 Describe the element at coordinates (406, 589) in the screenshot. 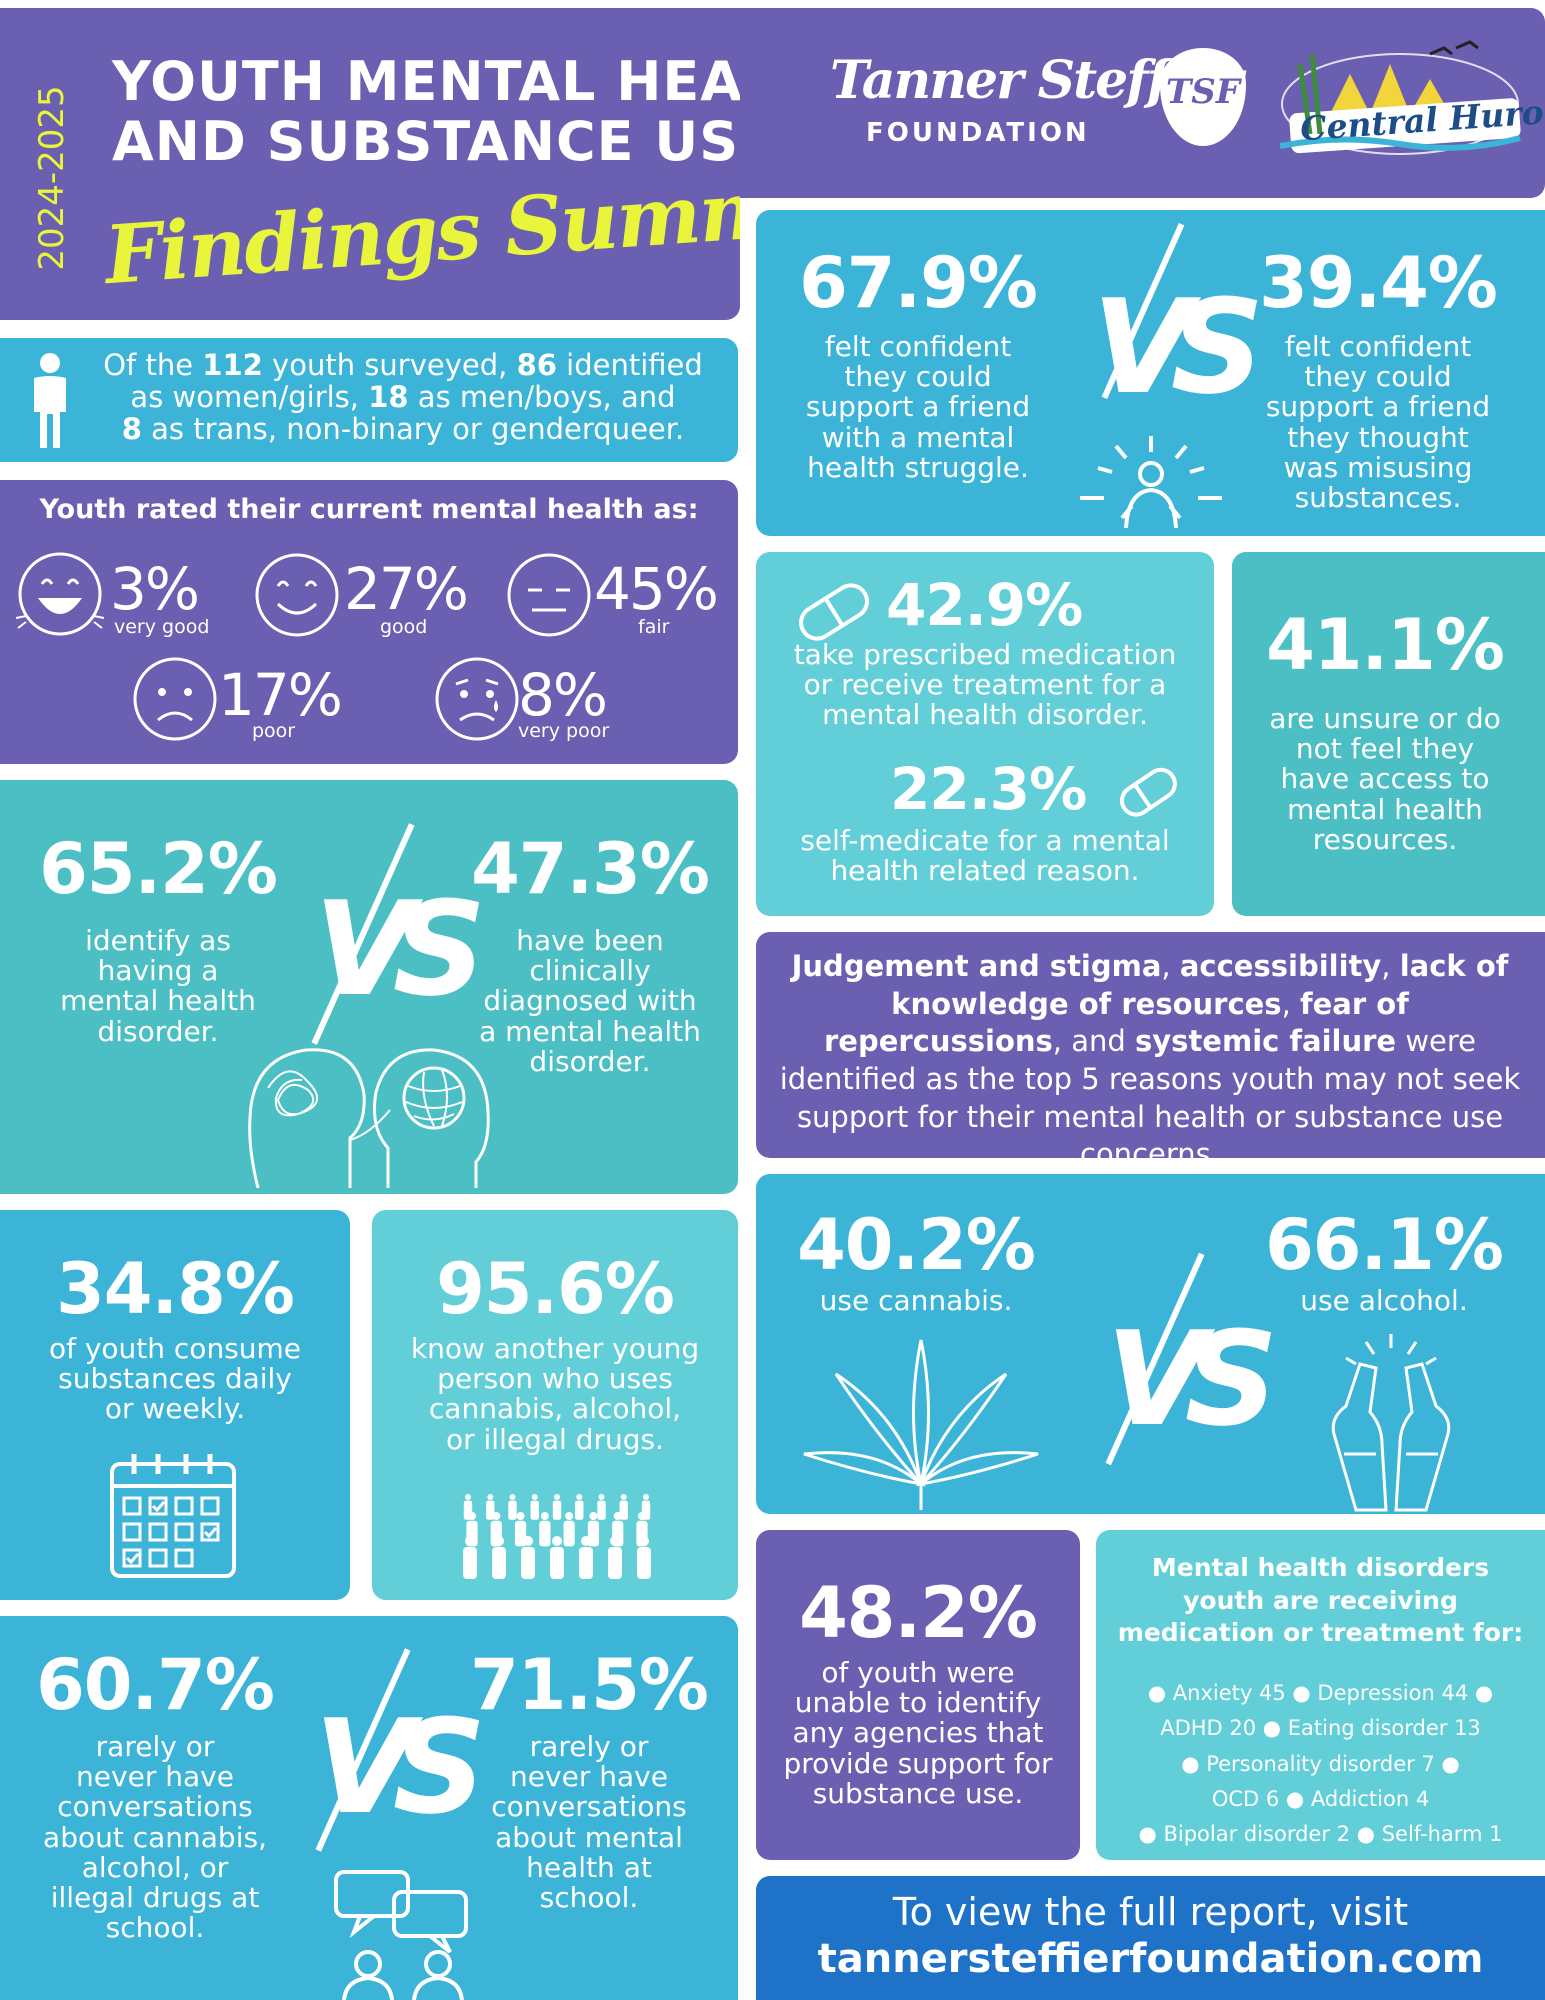

I see `rating-pct-good: 27%` at that location.